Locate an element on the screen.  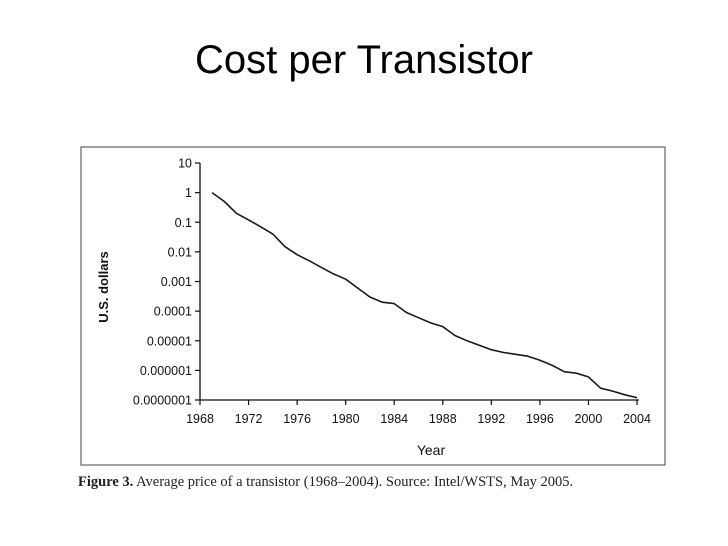
y-tick-label: 10 is located at coordinates (185, 164).